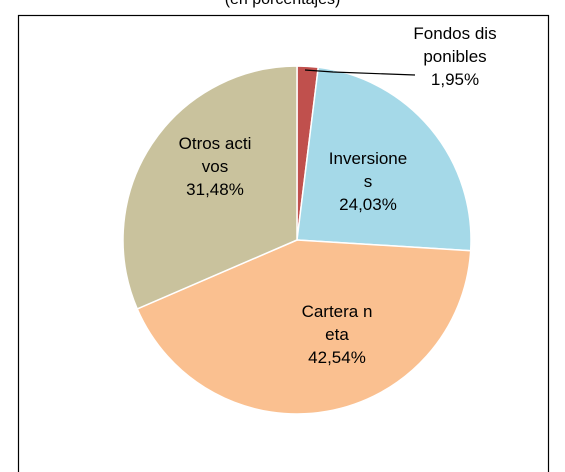 This screenshot has width=565, height=472. I want to click on pie-slice, so click(384, 159).